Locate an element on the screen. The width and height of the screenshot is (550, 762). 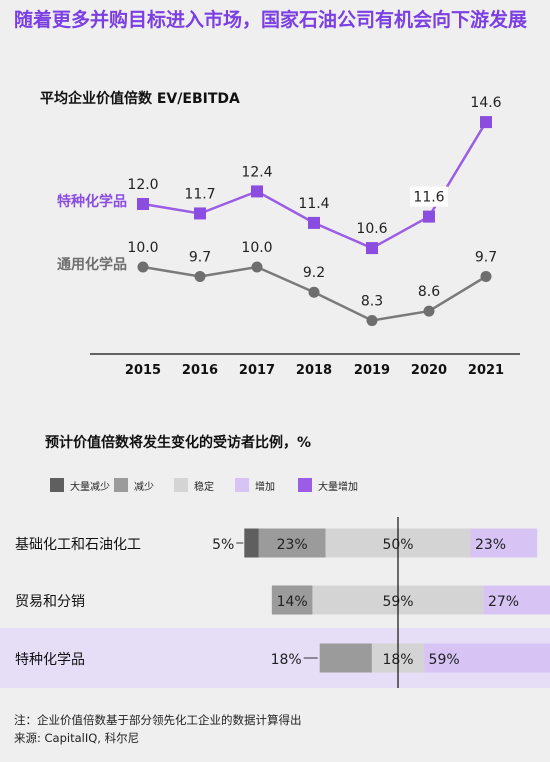
x-tick-label: 2015 is located at coordinates (143, 370).